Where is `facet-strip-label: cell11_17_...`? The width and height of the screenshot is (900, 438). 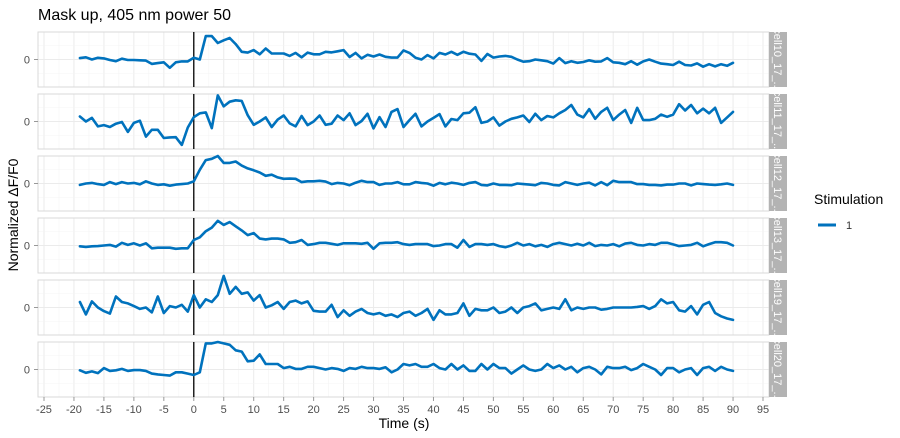
facet-strip-label: cell11_17_... is located at coordinates (777, 122).